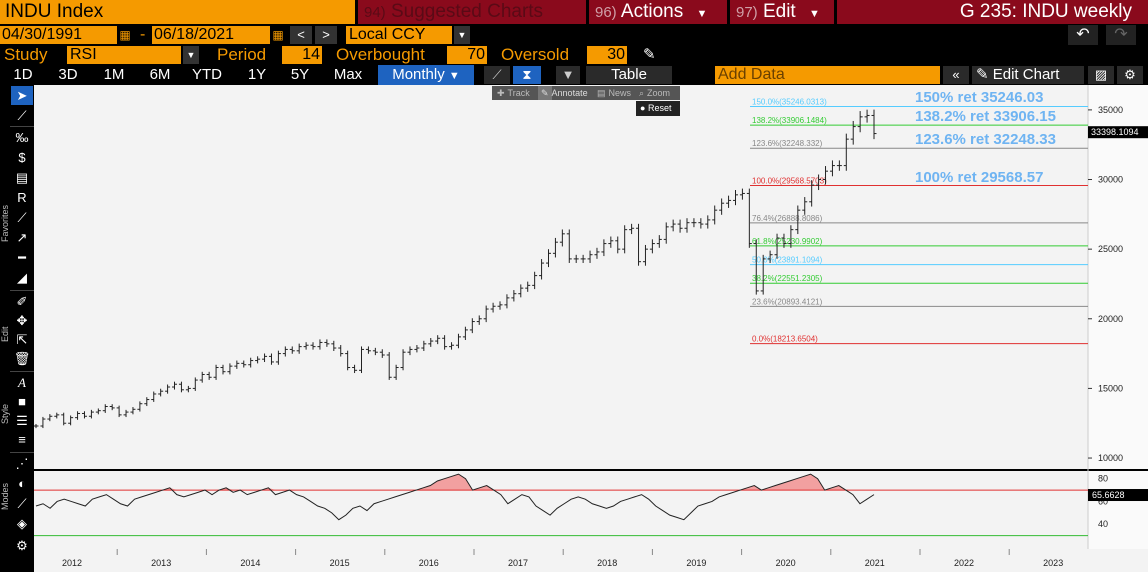  Describe the element at coordinates (23, 74) in the screenshot. I see `timeframe-1d: 1D` at that location.